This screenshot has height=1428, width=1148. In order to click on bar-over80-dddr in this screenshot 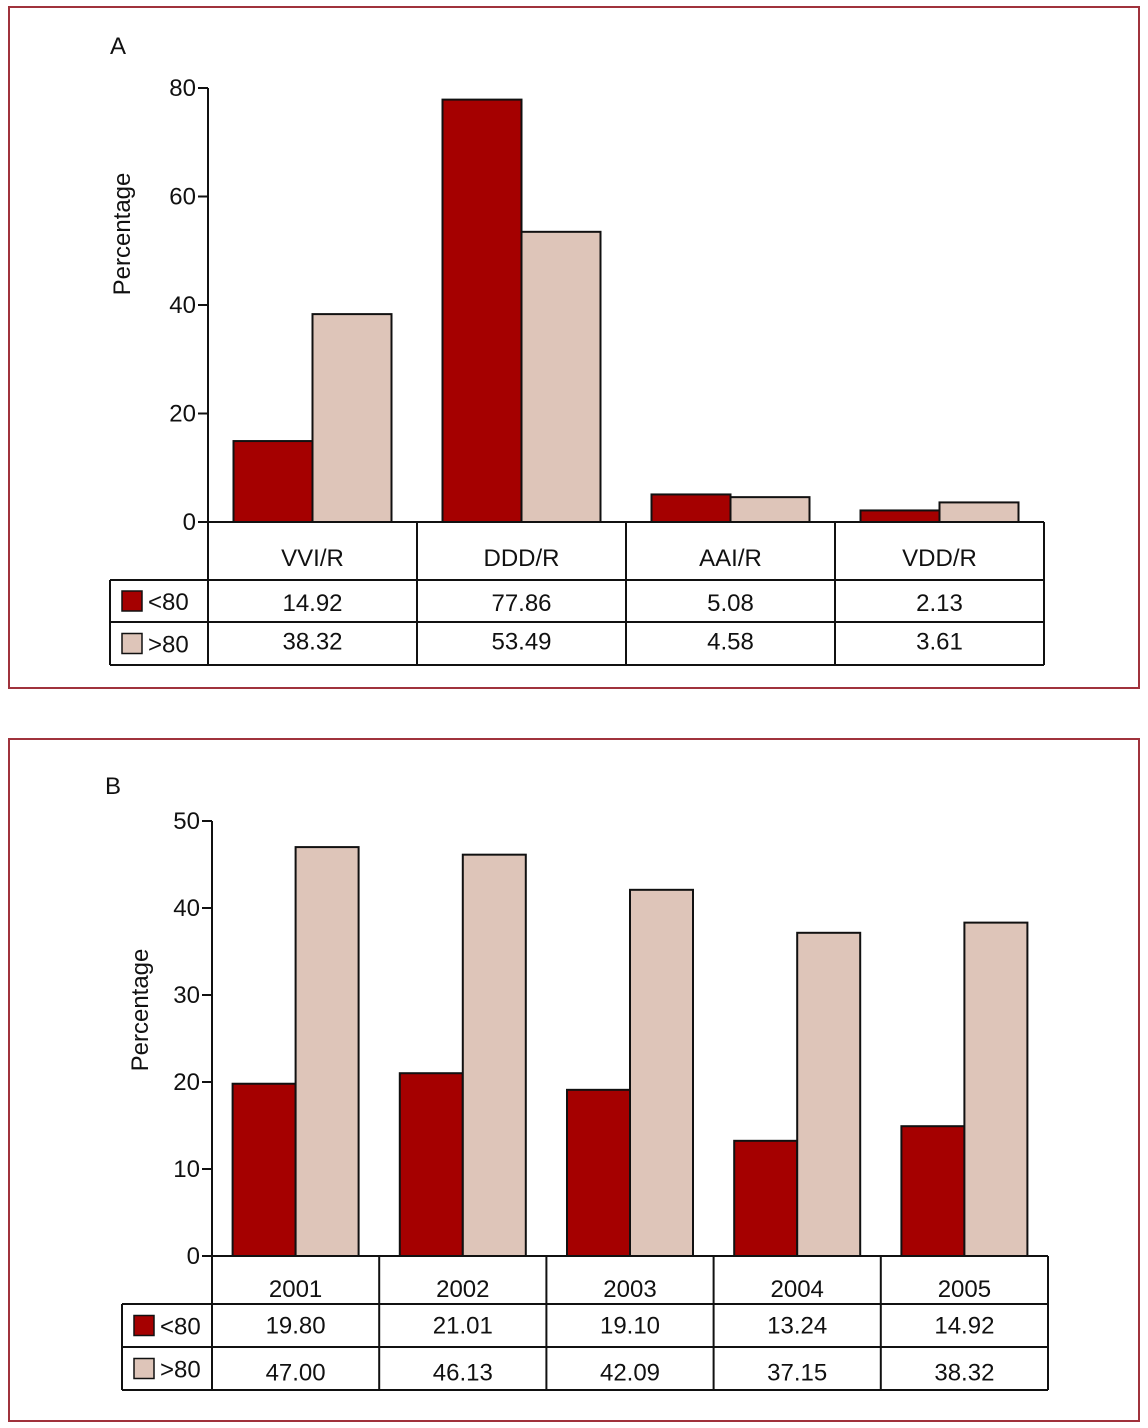, I will do `click(561, 377)`.